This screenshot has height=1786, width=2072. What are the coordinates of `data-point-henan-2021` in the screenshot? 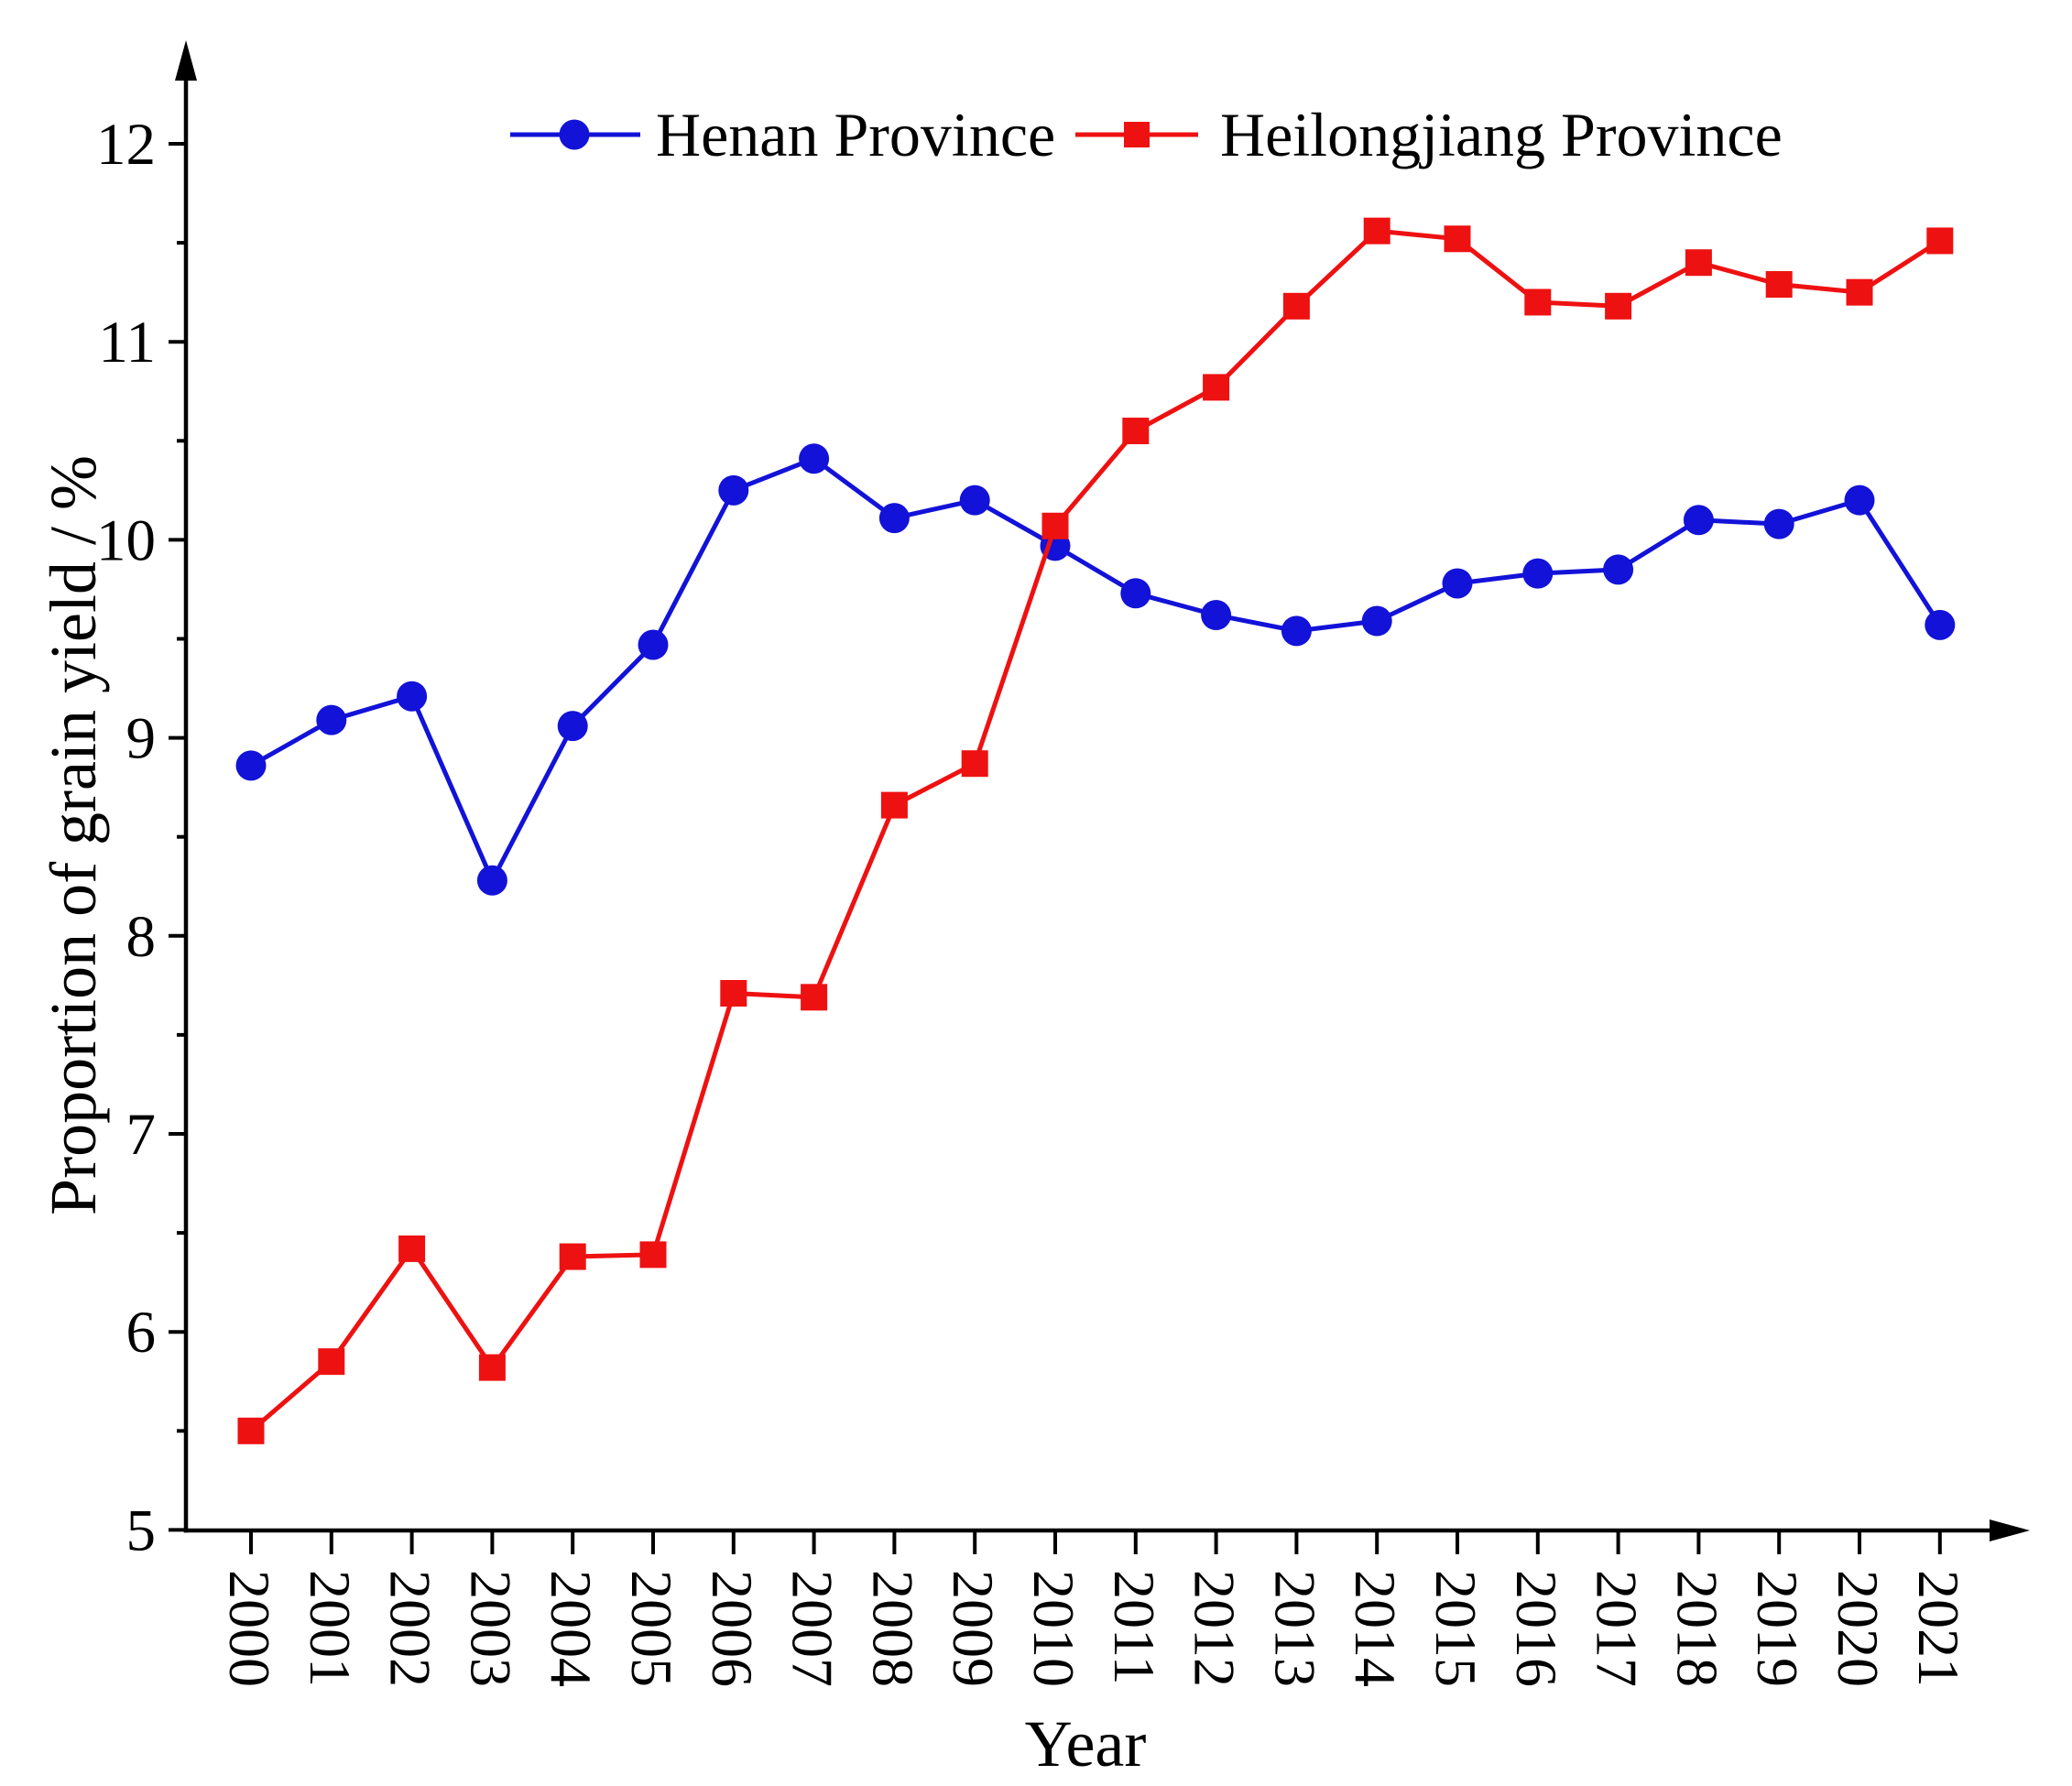 It's located at (1941, 624).